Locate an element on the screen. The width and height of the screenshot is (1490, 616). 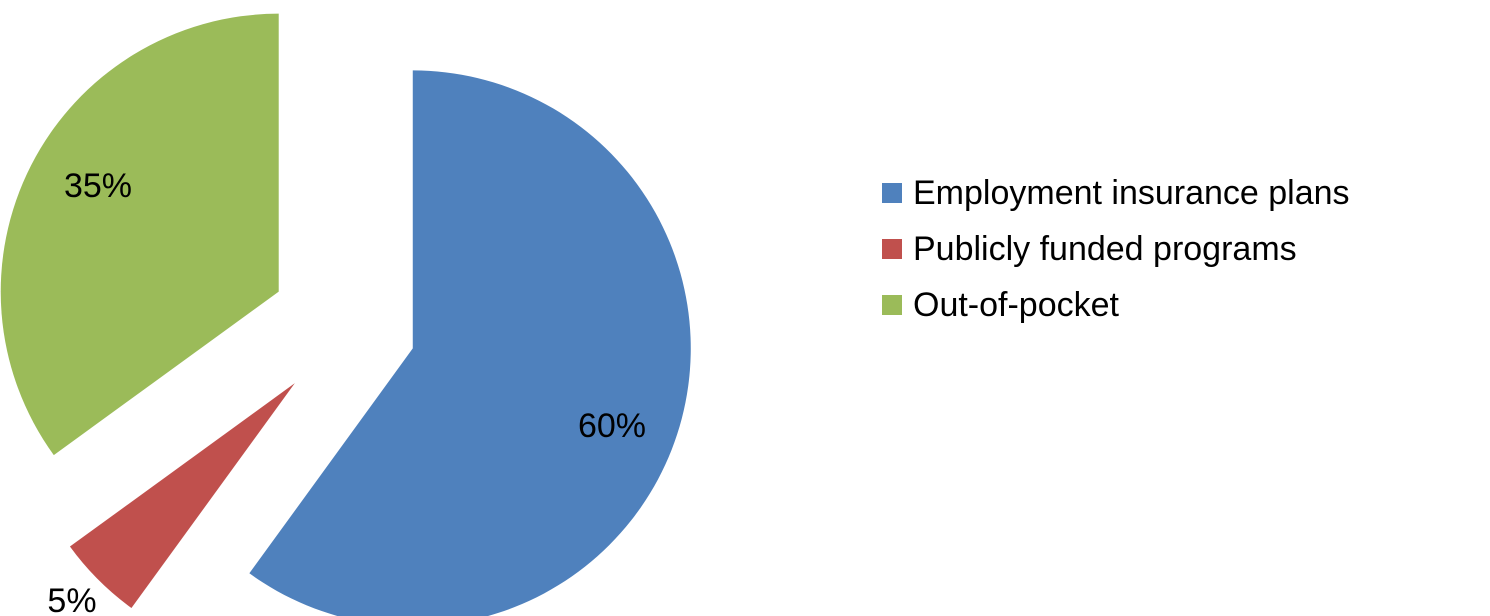
legend-item-publicly-funded-programs: Publicly funded programs is located at coordinates (1116, 249).